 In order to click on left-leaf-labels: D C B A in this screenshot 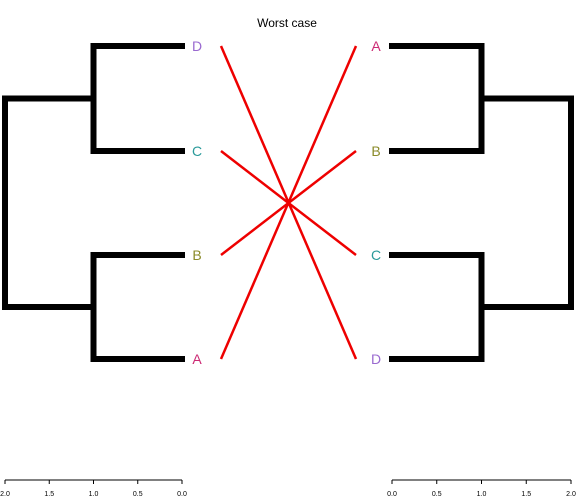, I will do `click(197, 202)`.